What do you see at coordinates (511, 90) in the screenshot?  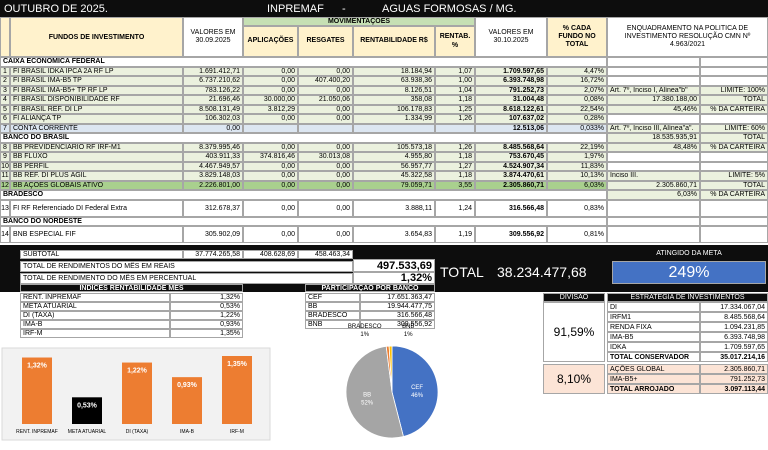 I see `table-cell: 791.252,73` at bounding box center [511, 90].